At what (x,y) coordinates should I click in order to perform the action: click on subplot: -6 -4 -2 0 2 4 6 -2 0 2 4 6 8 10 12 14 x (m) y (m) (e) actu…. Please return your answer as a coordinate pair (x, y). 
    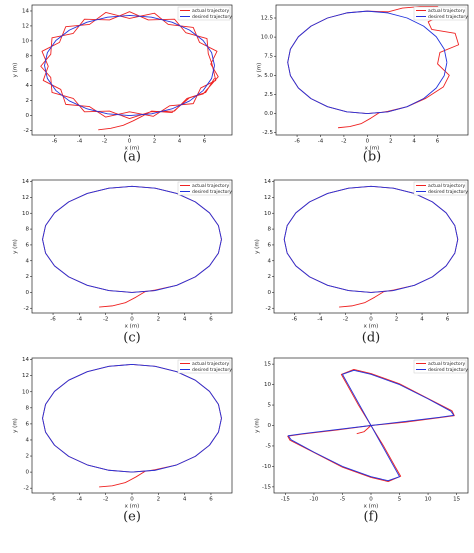
    Looking at the image, I should click on (123, 441).